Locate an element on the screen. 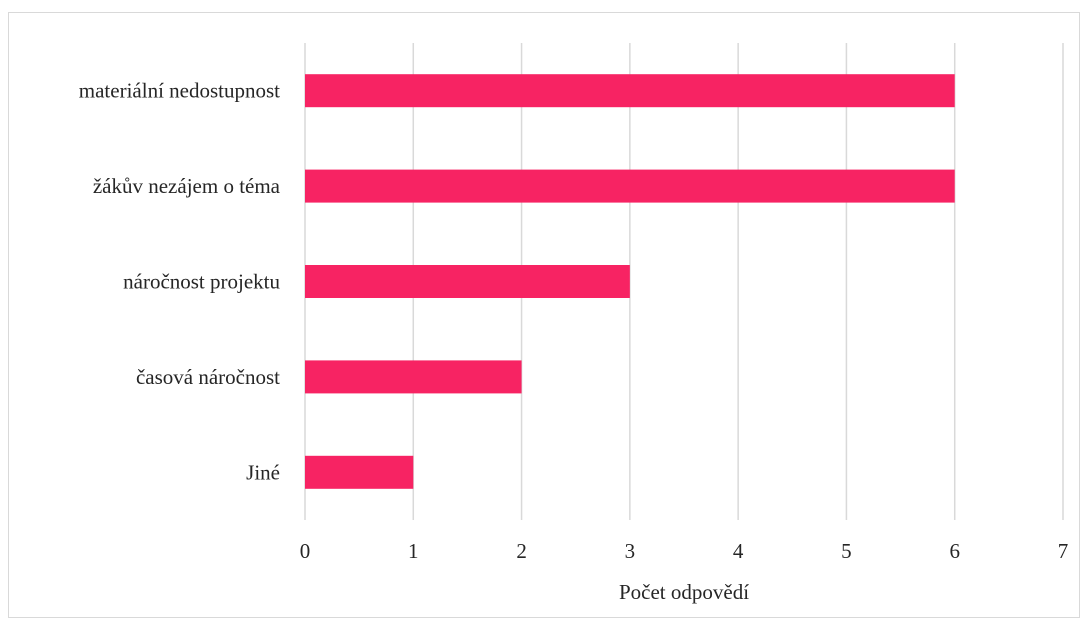 This screenshot has width=1088, height=628. x-tick-label: 1 is located at coordinates (413, 551).